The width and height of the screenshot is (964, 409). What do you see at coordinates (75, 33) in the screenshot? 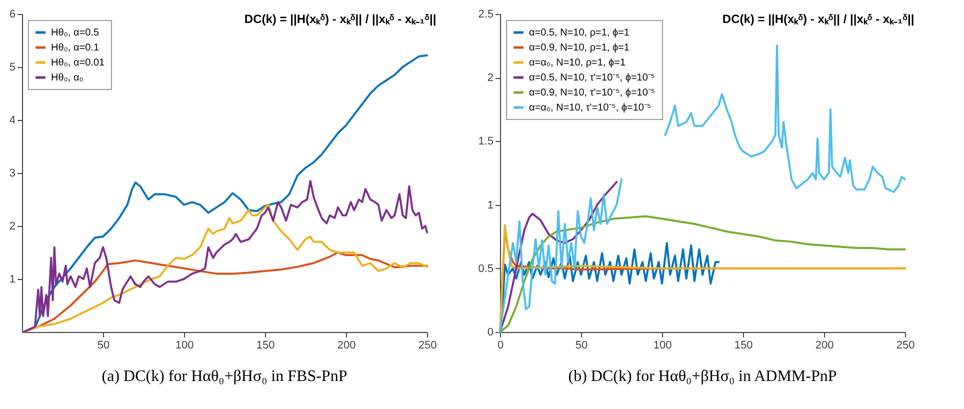
I see `legend-label: Hθ₀, α=0.5` at bounding box center [75, 33].